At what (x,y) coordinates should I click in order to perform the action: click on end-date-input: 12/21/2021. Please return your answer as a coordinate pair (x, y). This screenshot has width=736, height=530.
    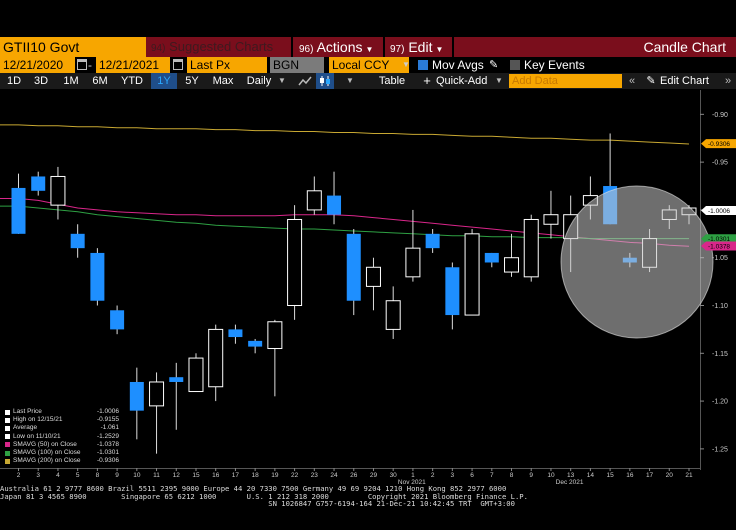
    Looking at the image, I should click on (133, 65).